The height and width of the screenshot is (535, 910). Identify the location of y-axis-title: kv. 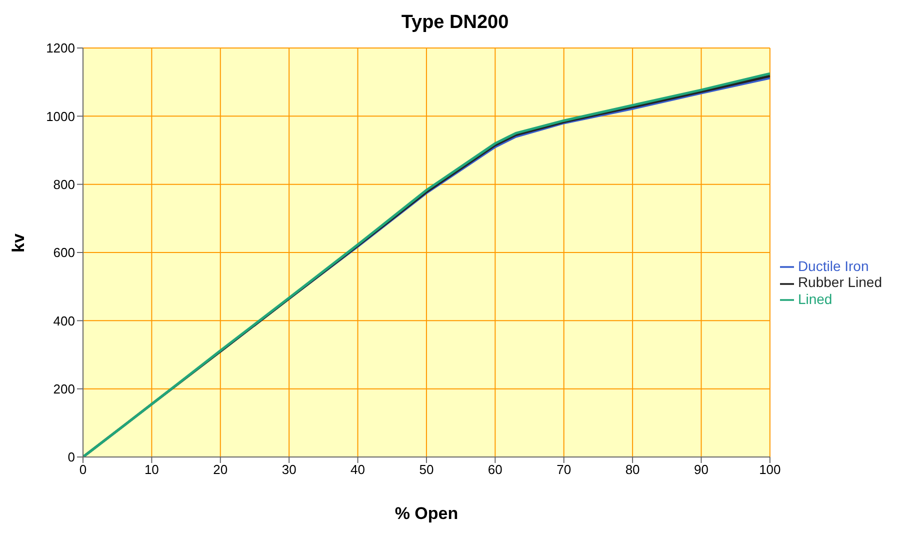
(18, 242).